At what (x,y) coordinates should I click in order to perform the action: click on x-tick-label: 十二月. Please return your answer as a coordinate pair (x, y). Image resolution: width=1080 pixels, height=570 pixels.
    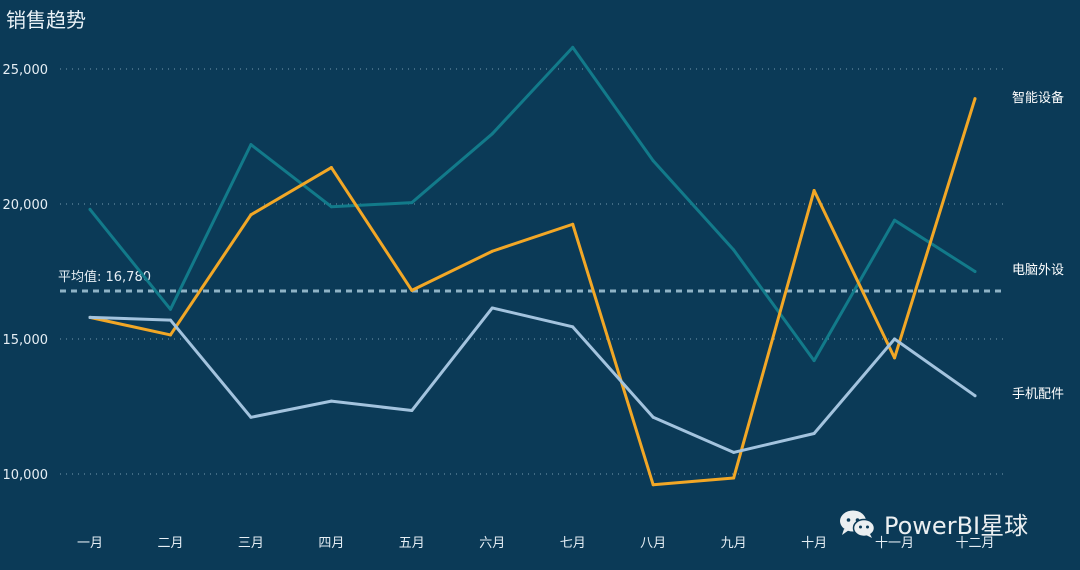
    Looking at the image, I should click on (974, 543).